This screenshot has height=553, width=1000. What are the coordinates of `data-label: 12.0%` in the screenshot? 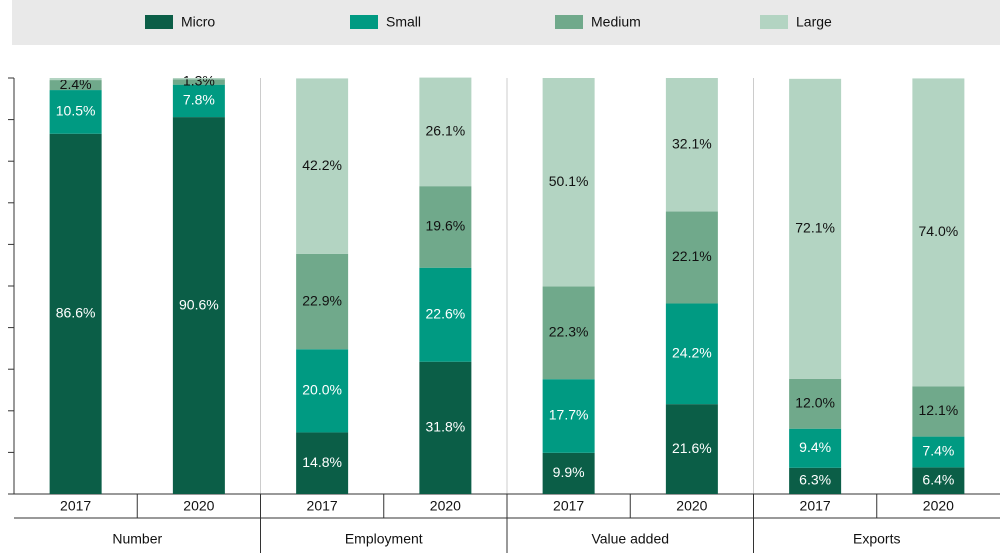 It's located at (815, 402).